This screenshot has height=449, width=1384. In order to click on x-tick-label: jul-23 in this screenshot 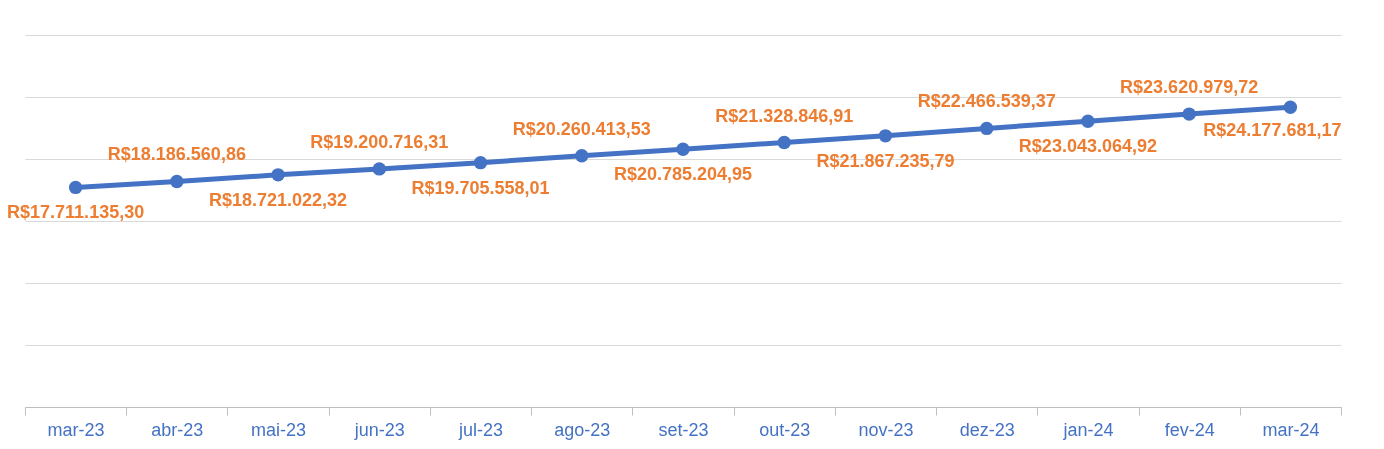, I will do `click(481, 429)`.